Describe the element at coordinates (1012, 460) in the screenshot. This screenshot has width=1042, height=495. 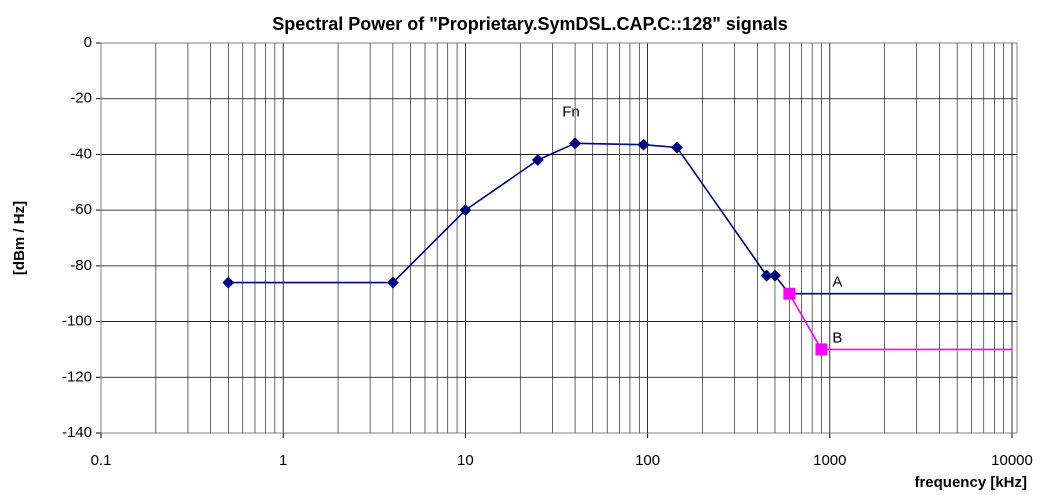
I see `x-tick-label: 10000` at that location.